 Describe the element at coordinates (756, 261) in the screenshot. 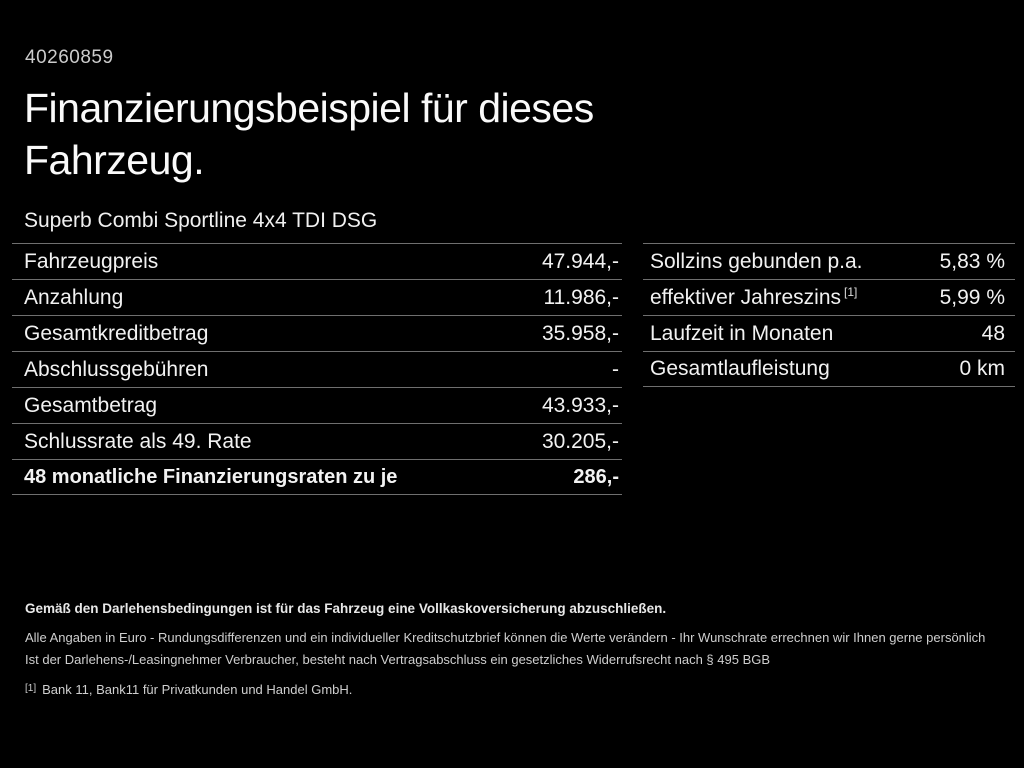

I see `row-label: Sollzins gebunden p.a.` at that location.